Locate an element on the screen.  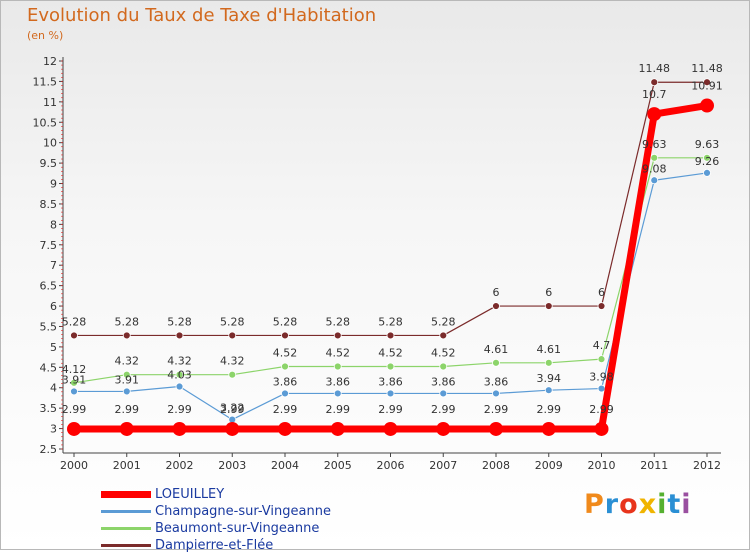
y-tick-label: 11.5 is located at coordinates (45, 81).